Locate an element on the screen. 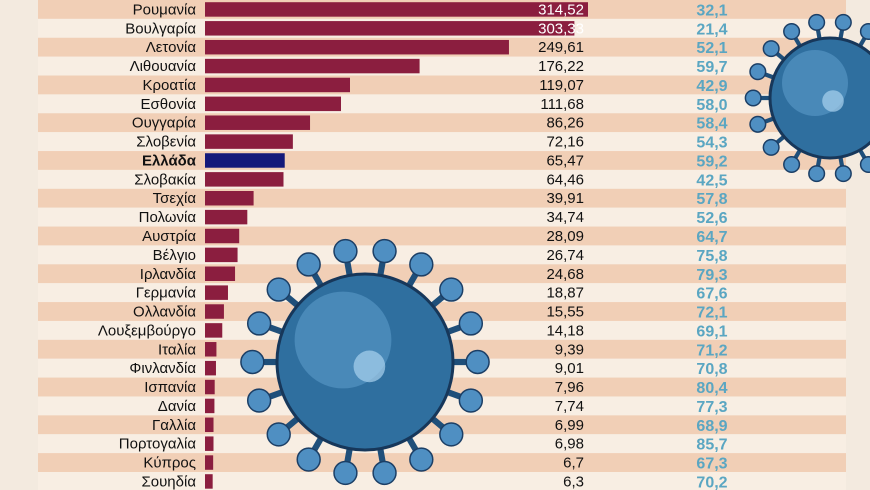  value-label: 9,39 is located at coordinates (569, 349).